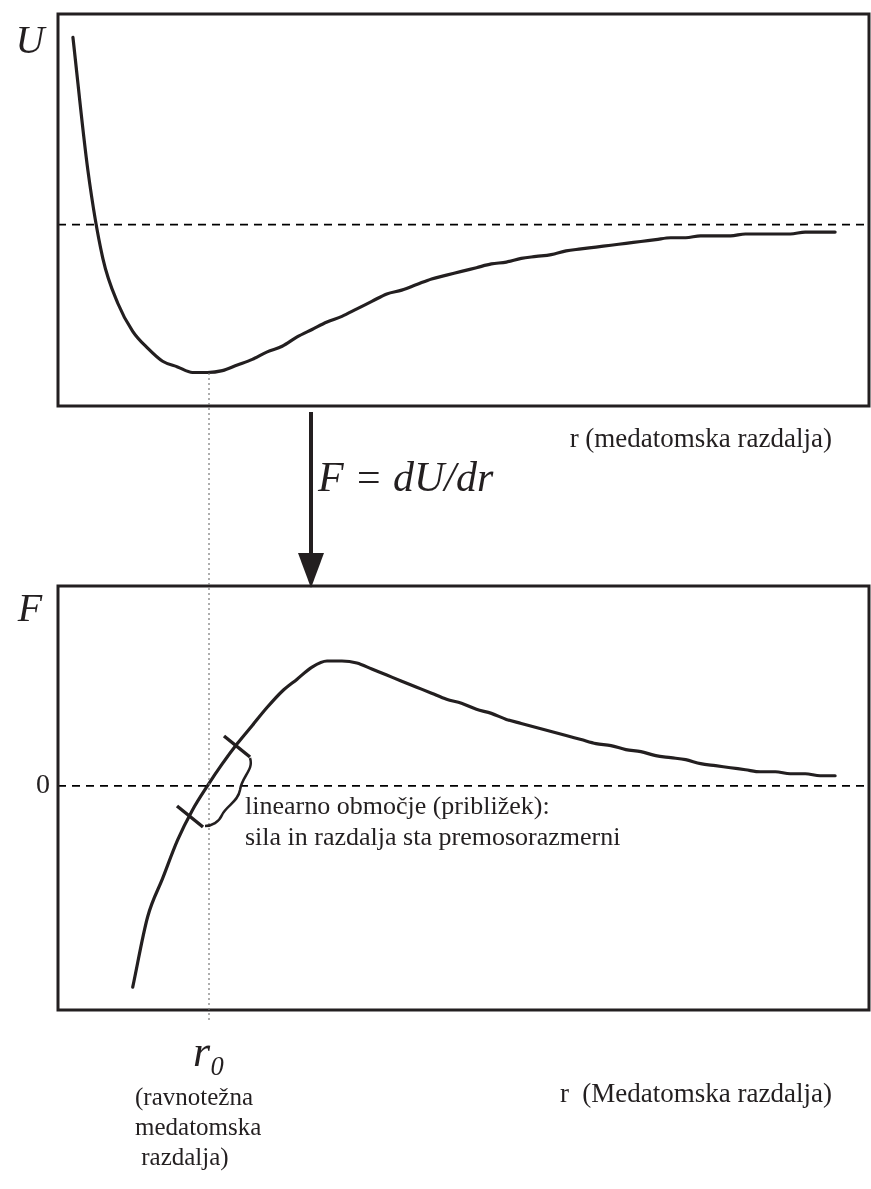 Image resolution: width=871 pixels, height=1189 pixels. I want to click on text: (ravnotežna medatomska razdalja), so click(198, 1127).